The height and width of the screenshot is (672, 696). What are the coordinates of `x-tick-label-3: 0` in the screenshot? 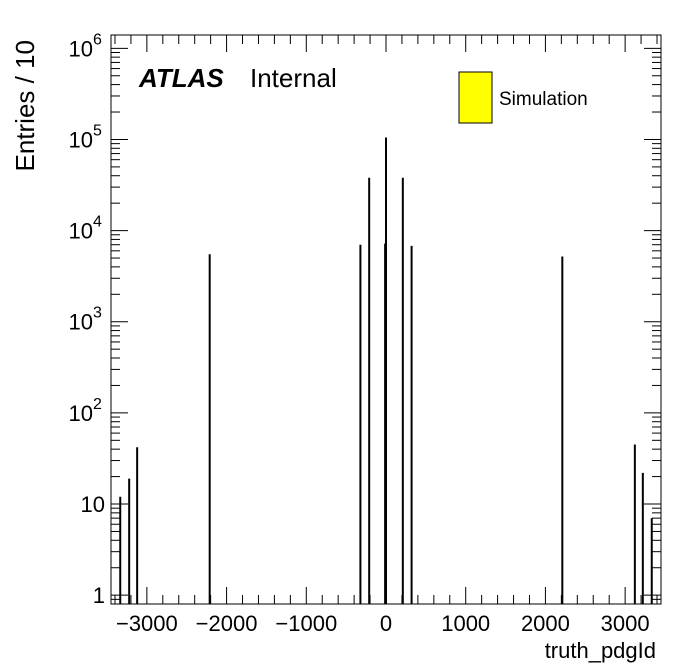 It's located at (386, 623).